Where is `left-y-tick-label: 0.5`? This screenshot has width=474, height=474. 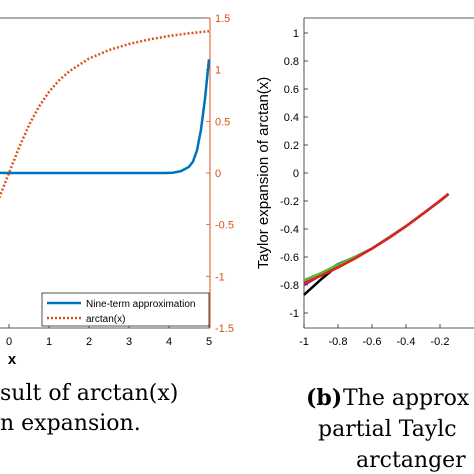 left-y-tick-label: 0.5 is located at coordinates (222, 122).